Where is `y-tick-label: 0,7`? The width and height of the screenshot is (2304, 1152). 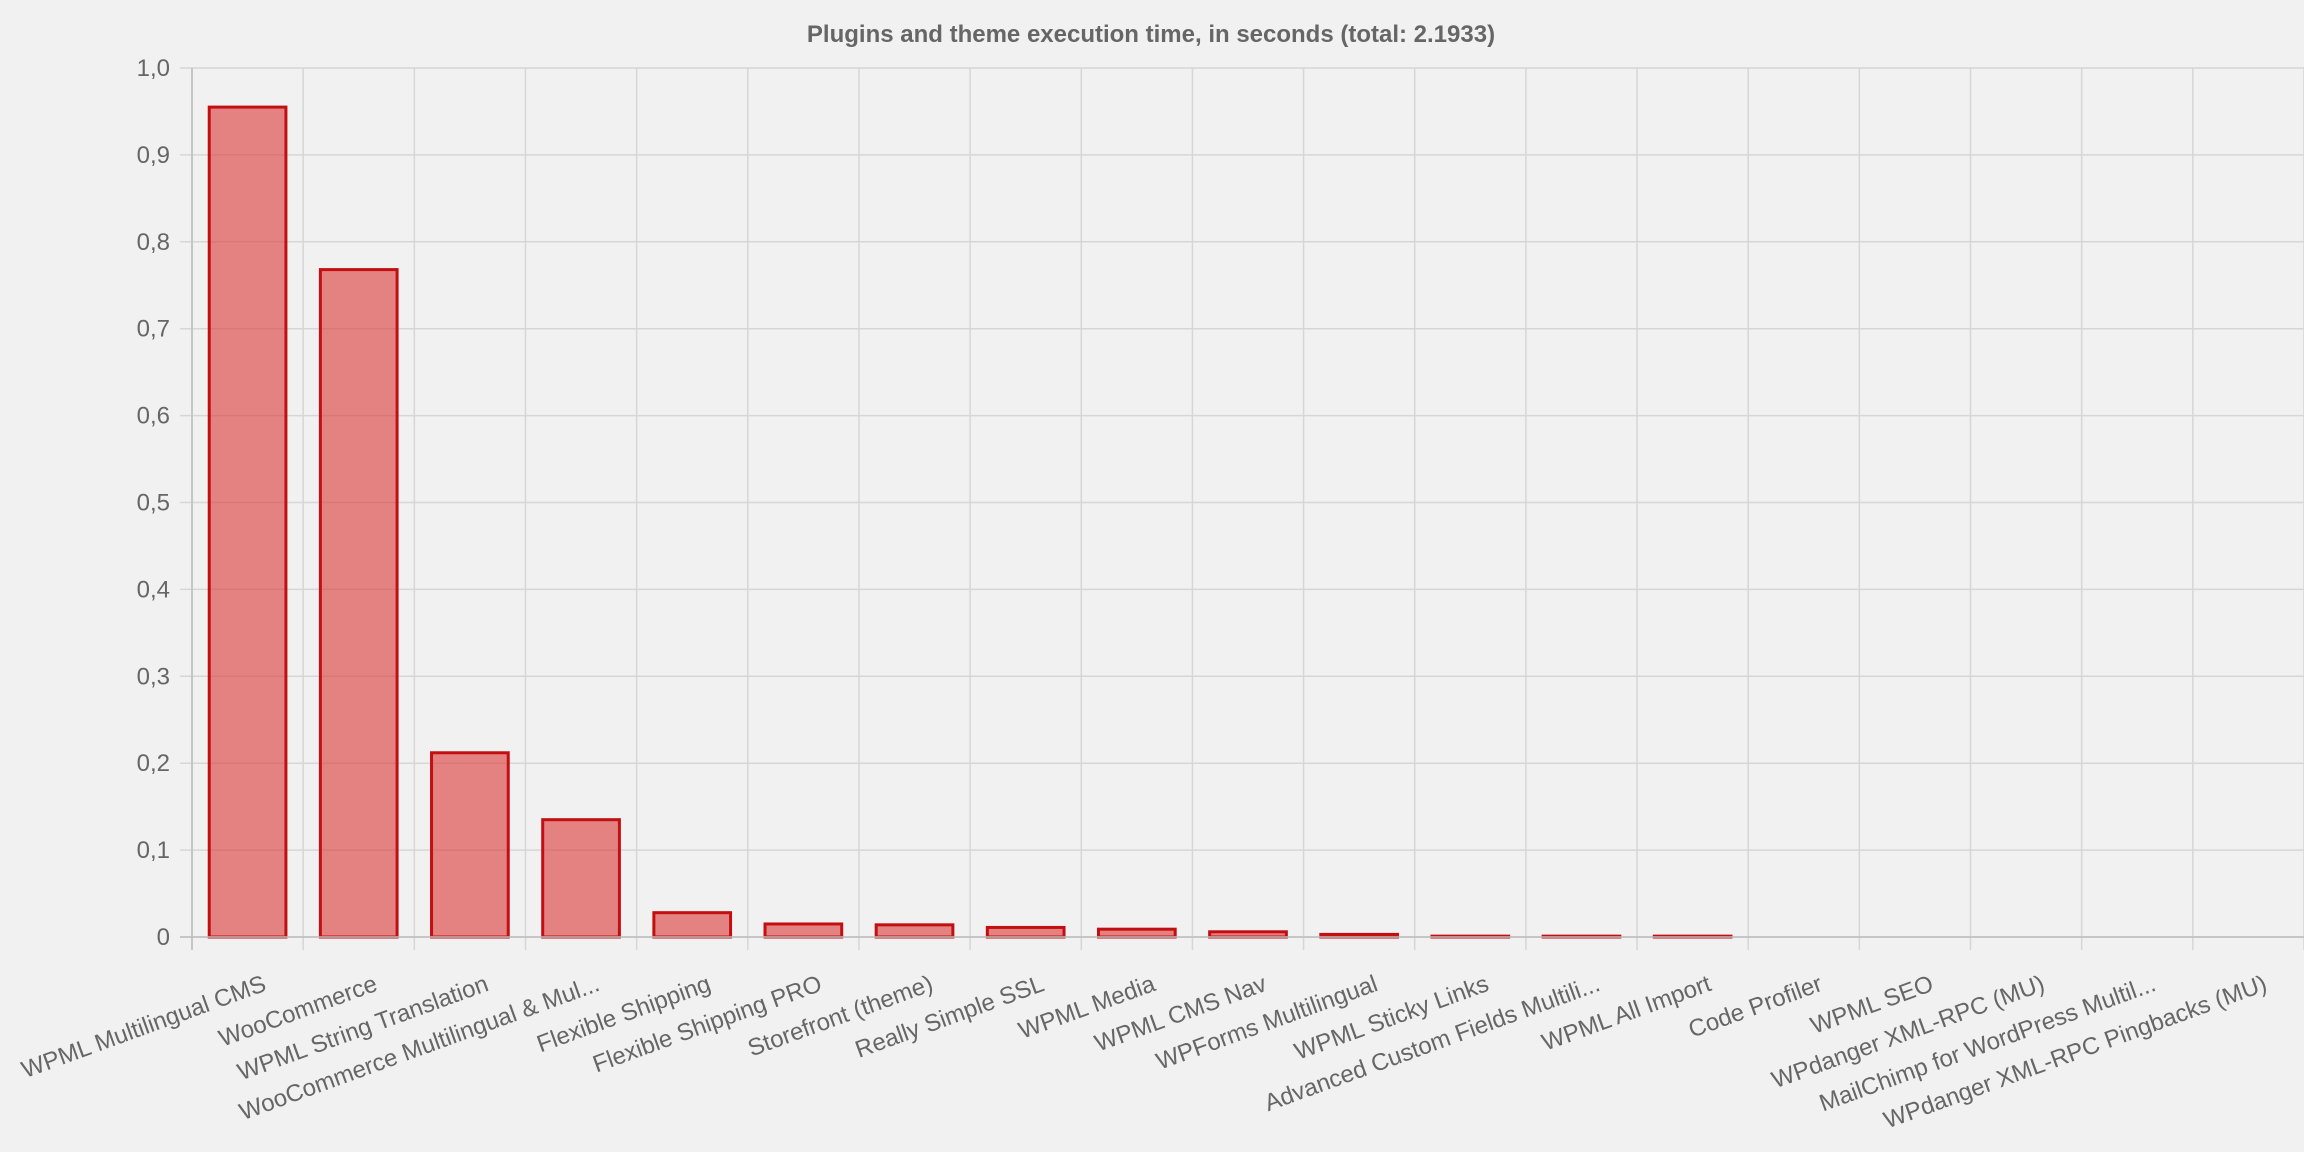
y-tick-label: 0,7 is located at coordinates (153, 329).